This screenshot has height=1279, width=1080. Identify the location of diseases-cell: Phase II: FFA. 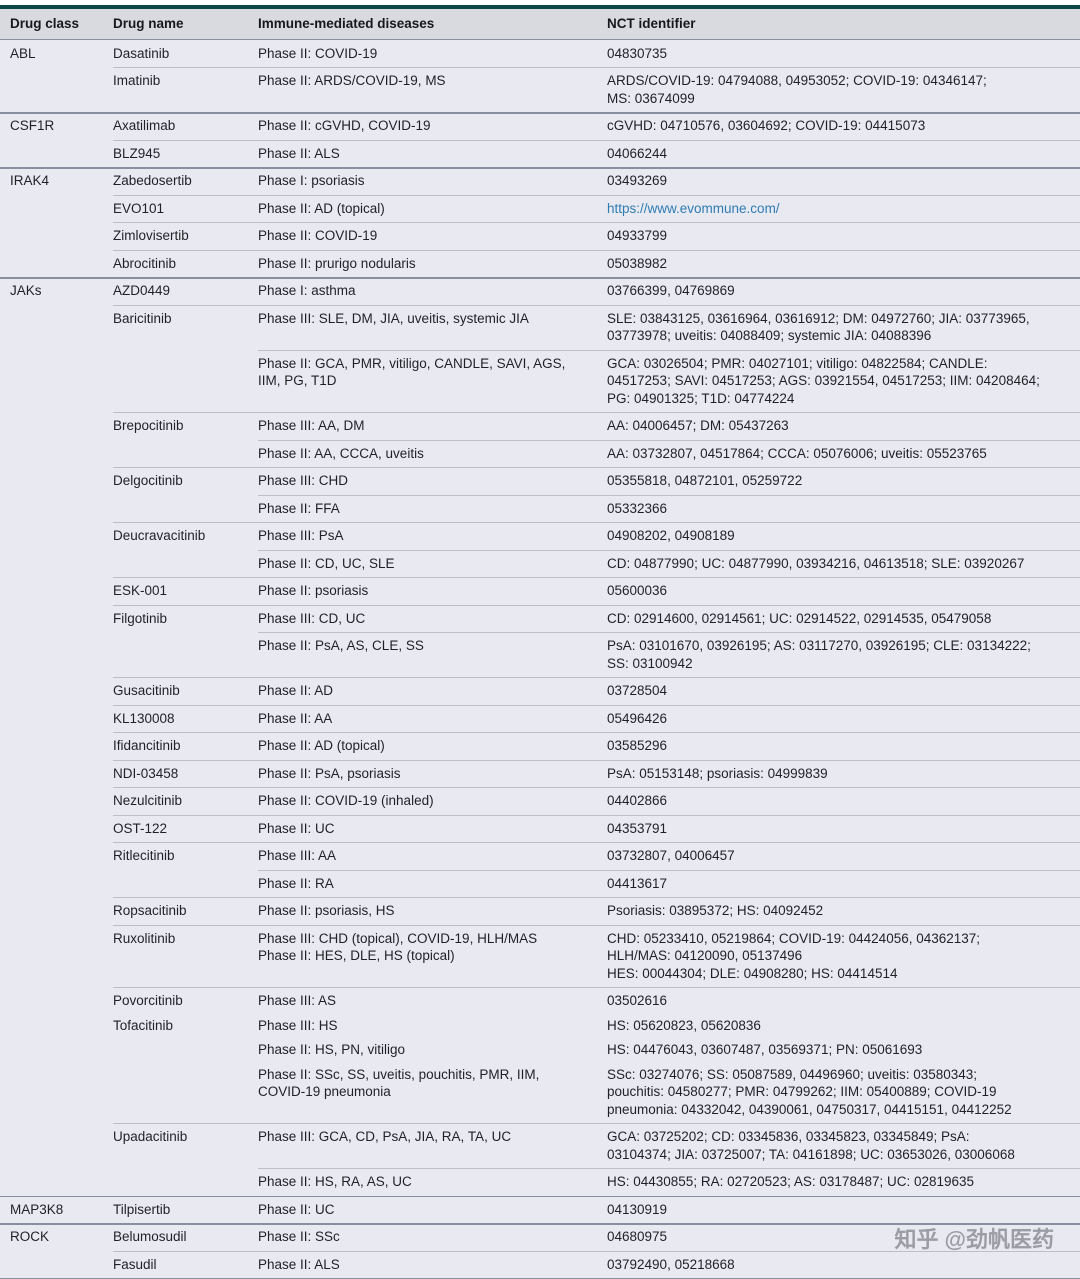
(432, 509).